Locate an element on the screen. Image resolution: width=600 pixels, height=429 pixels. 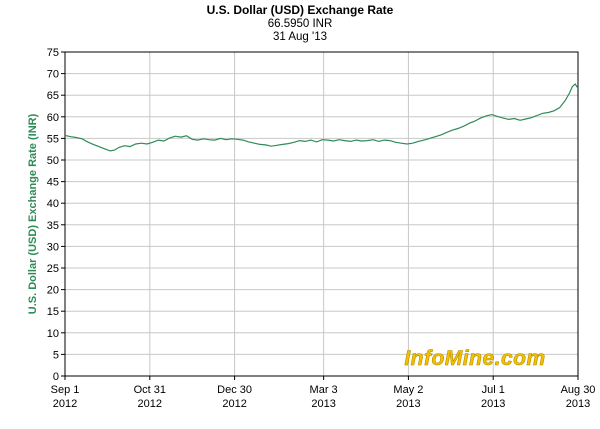
infomine-watermark: InfoMine.com is located at coordinates (474, 358).